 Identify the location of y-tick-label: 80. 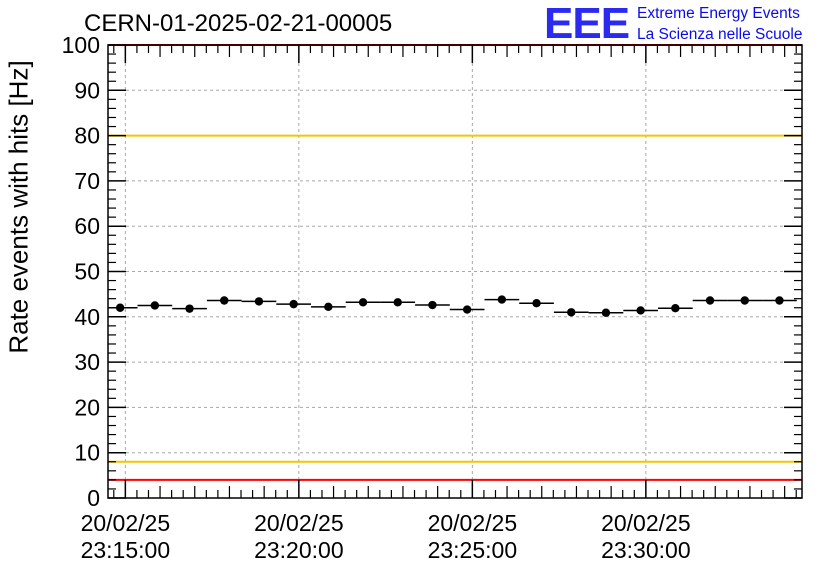
(87, 136).